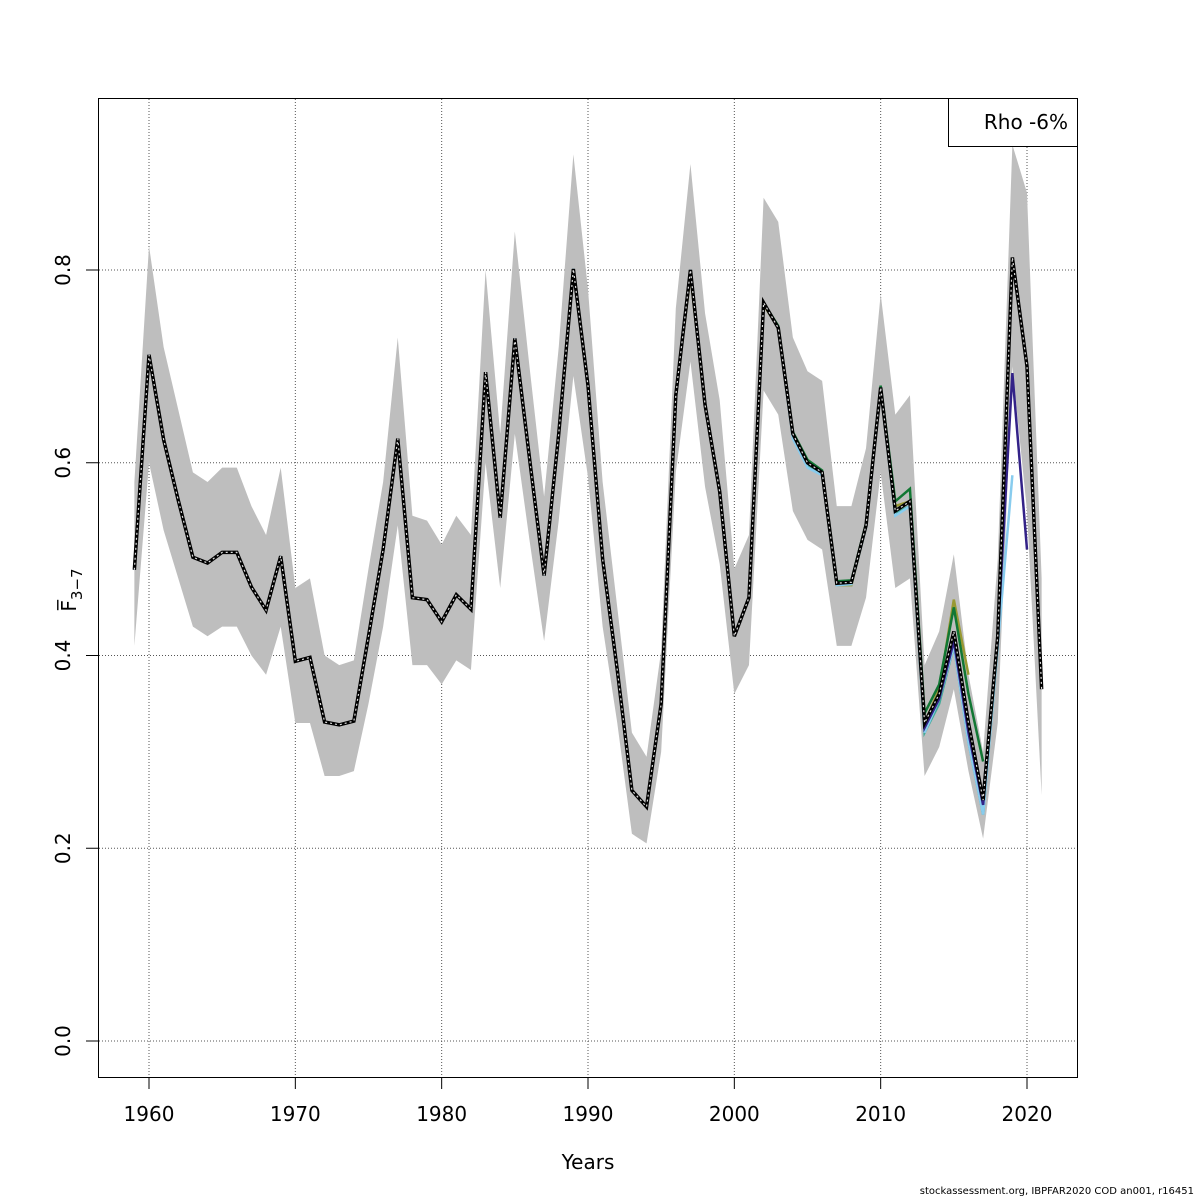 This screenshot has width=1200, height=1200. I want to click on x-axis: 1960 1970 1980 1990 2000 2010 2020, so click(588, 1101).